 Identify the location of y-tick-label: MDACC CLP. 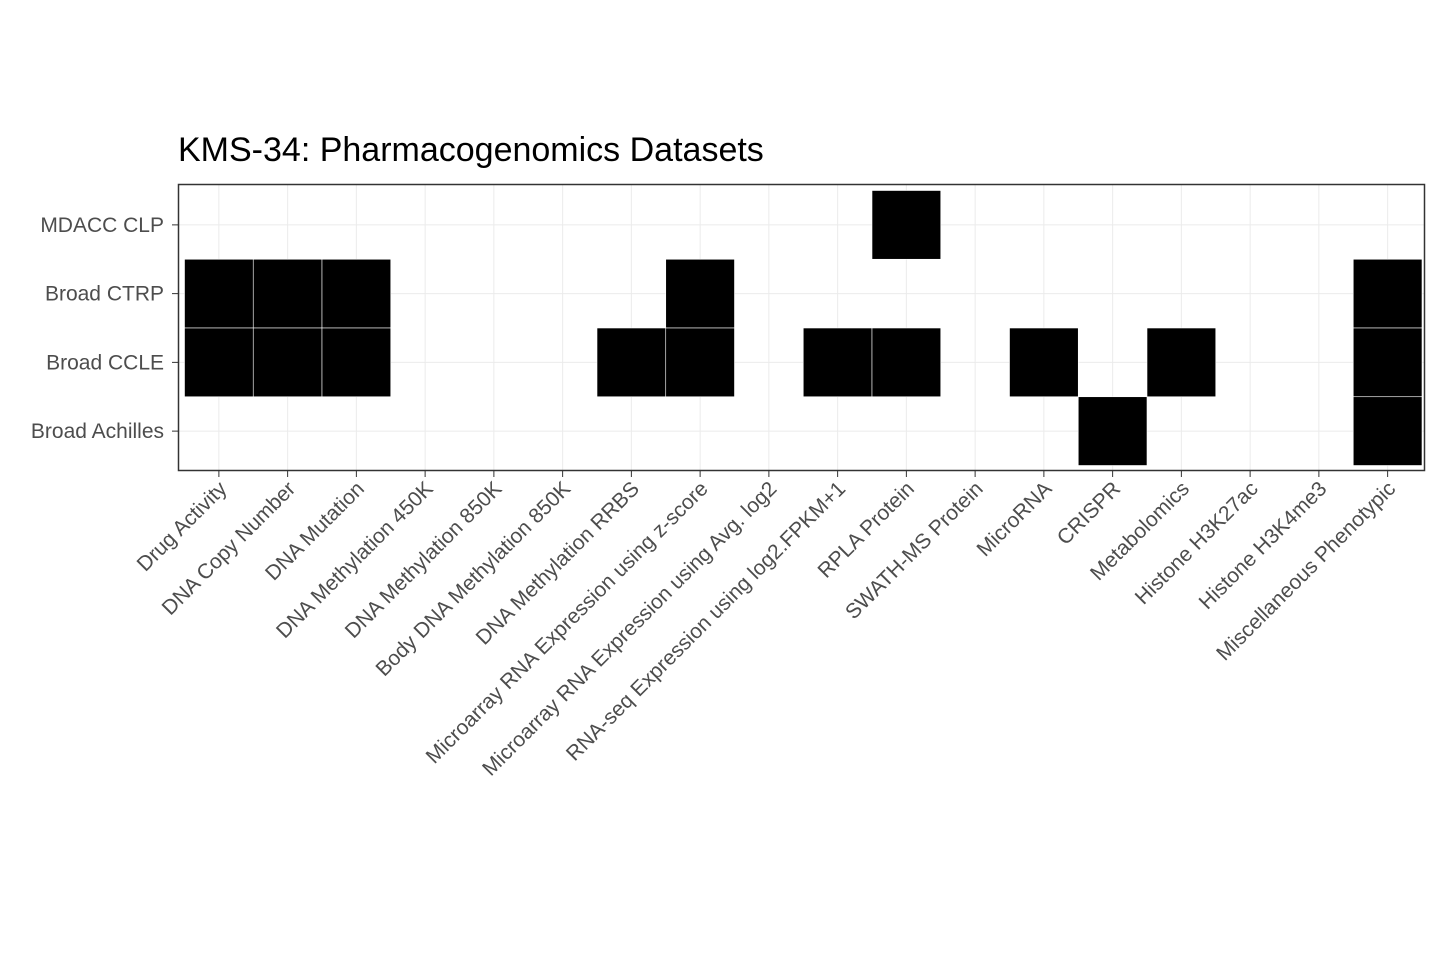
(102, 225).